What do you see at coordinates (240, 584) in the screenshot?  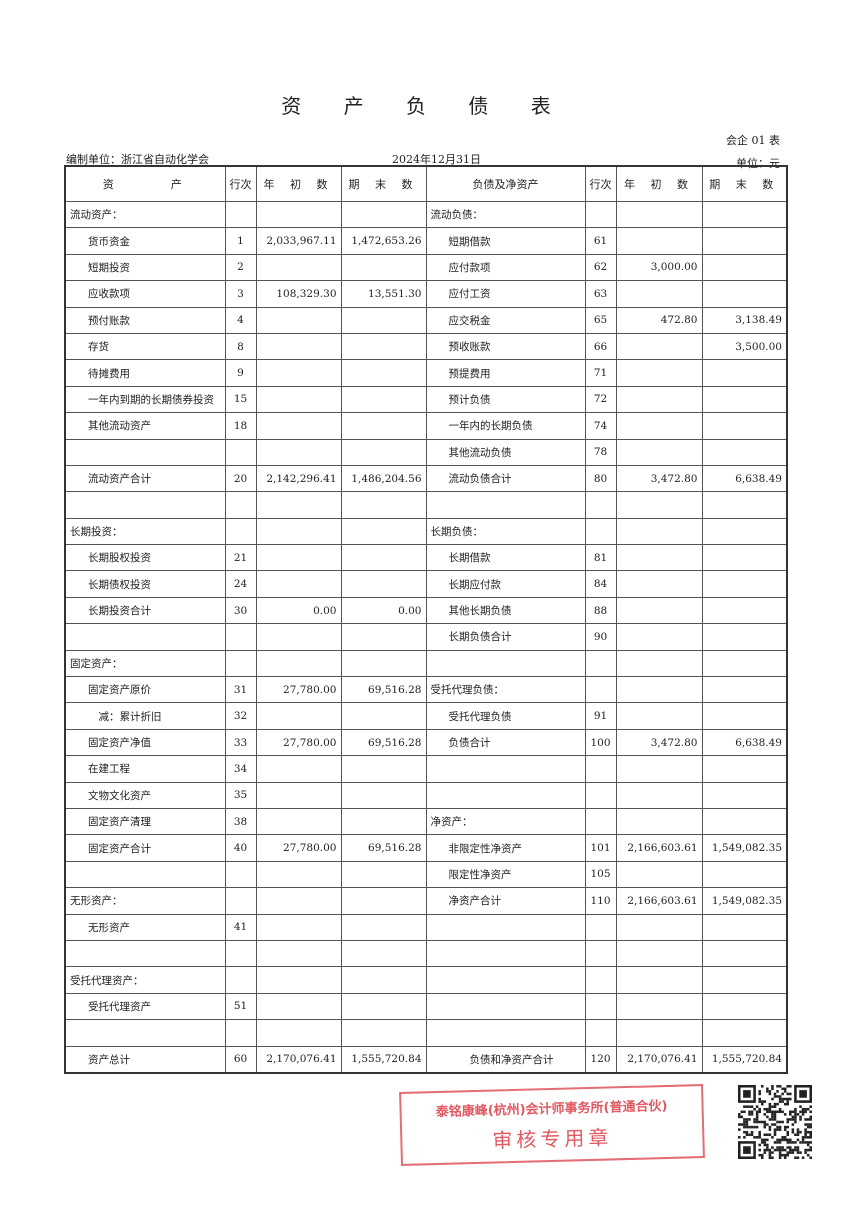 I see `asset-line-number: 24` at bounding box center [240, 584].